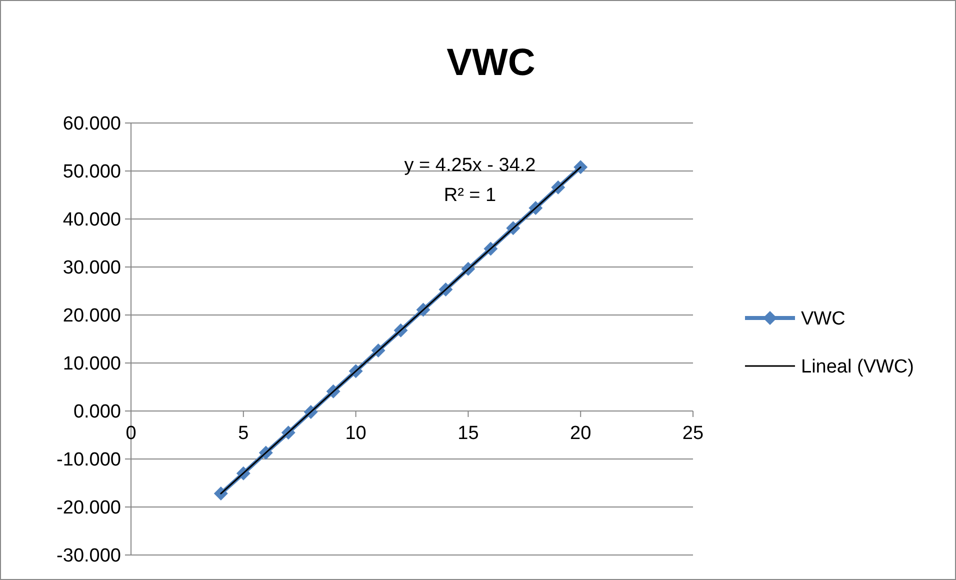 The image size is (956, 580). I want to click on y-tick-label: 60.000, so click(91, 124).